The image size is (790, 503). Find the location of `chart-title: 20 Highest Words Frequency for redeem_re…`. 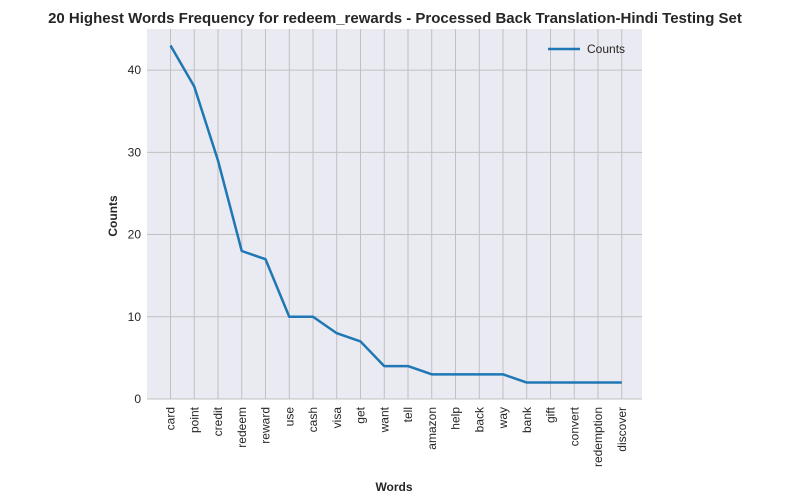

chart-title: 20 Highest Words Frequency for redeem_re… is located at coordinates (395, 18).